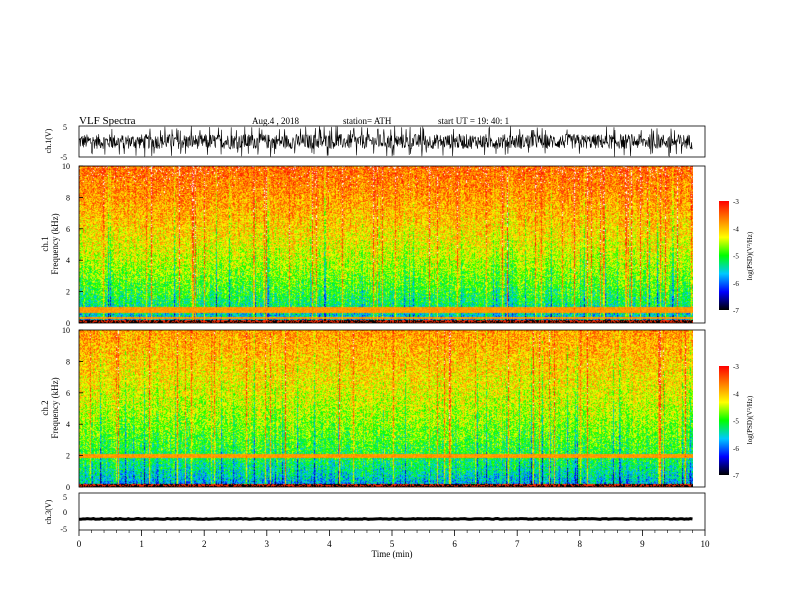 Image resolution: width=792 pixels, height=612 pixels. Describe the element at coordinates (736, 284) in the screenshot. I see `ch1-colorbar-tick-label: -6` at that location.